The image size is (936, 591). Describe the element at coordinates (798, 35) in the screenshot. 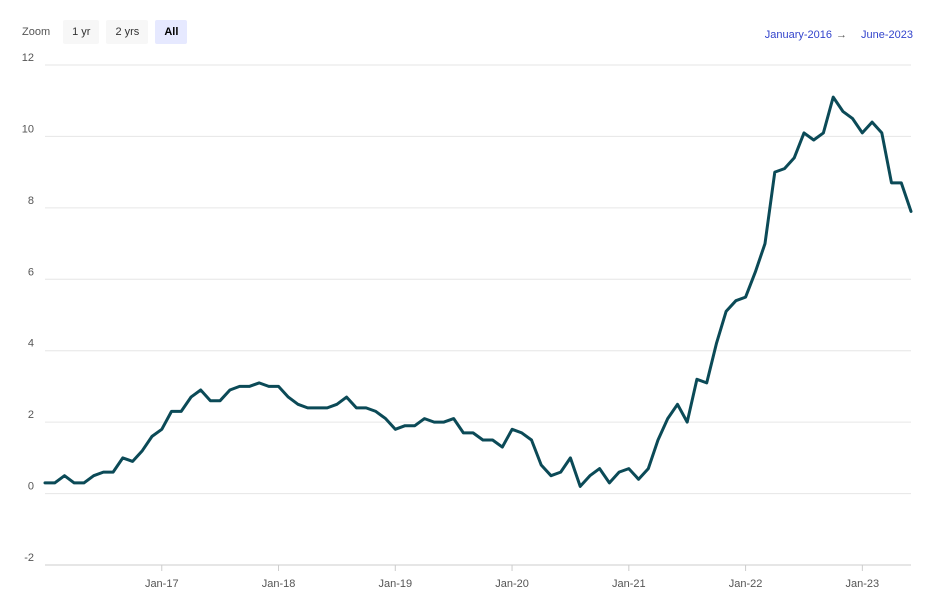

I see `range-from-link: January-2016` at that location.